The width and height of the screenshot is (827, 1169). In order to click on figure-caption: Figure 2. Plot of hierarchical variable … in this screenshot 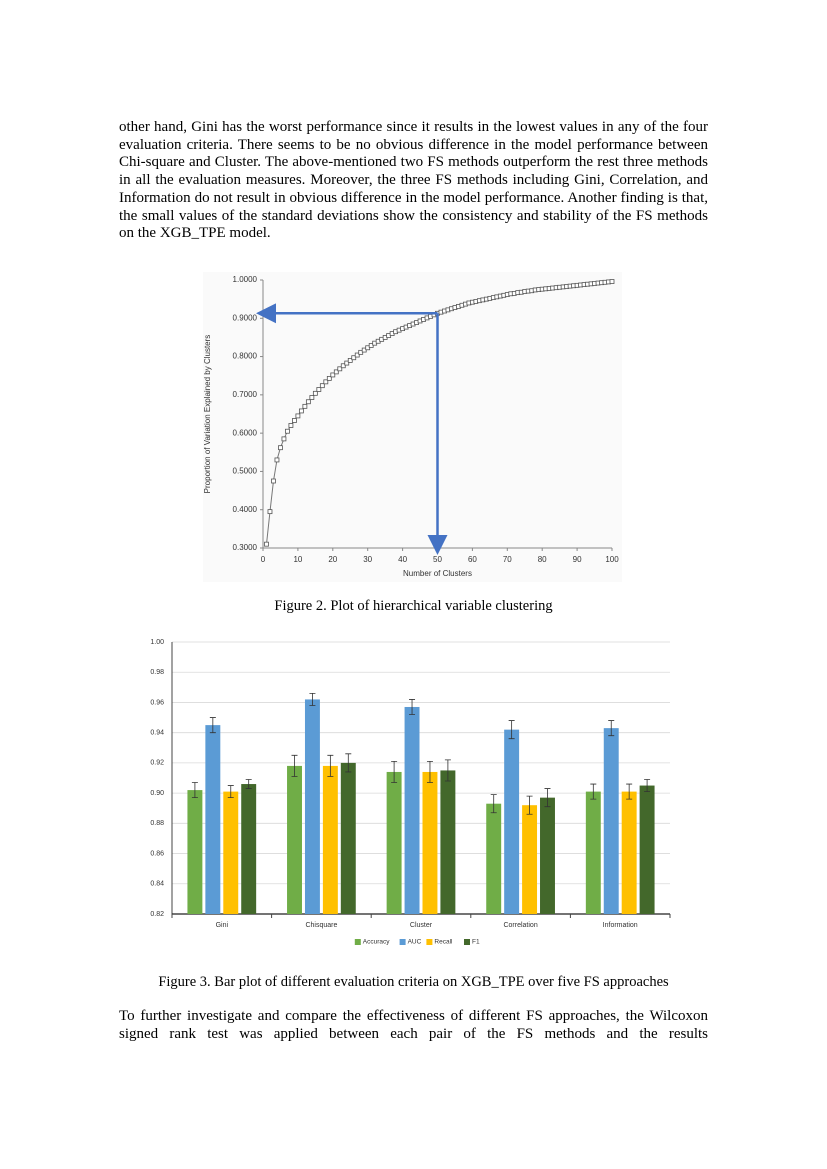, I will do `click(413, 606)`.